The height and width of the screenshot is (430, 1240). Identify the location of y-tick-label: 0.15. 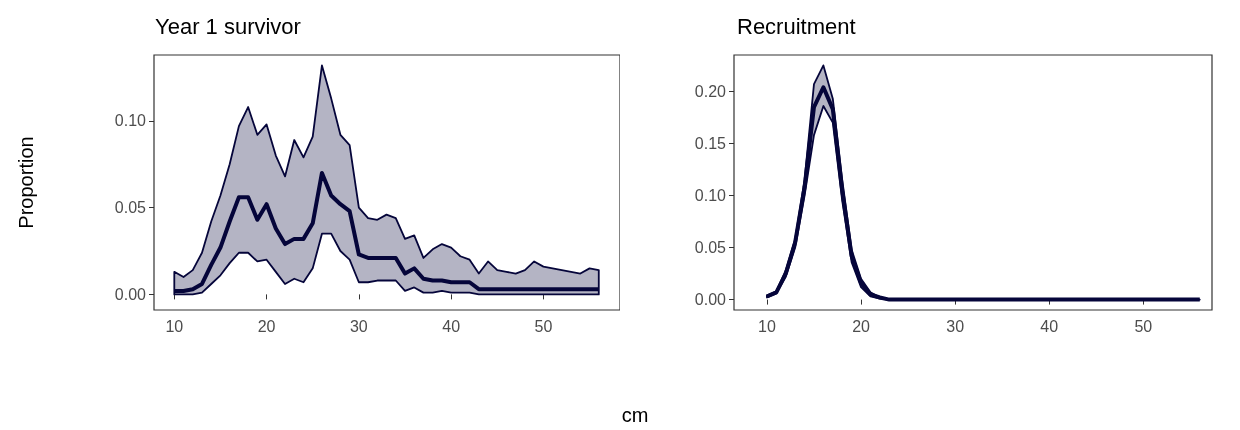
(710, 143).